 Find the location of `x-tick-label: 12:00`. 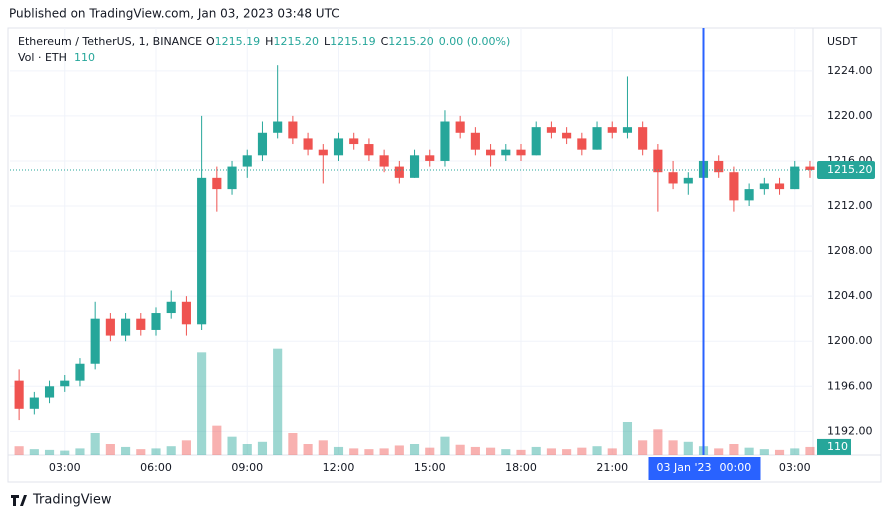

x-tick-label: 12:00 is located at coordinates (339, 467).